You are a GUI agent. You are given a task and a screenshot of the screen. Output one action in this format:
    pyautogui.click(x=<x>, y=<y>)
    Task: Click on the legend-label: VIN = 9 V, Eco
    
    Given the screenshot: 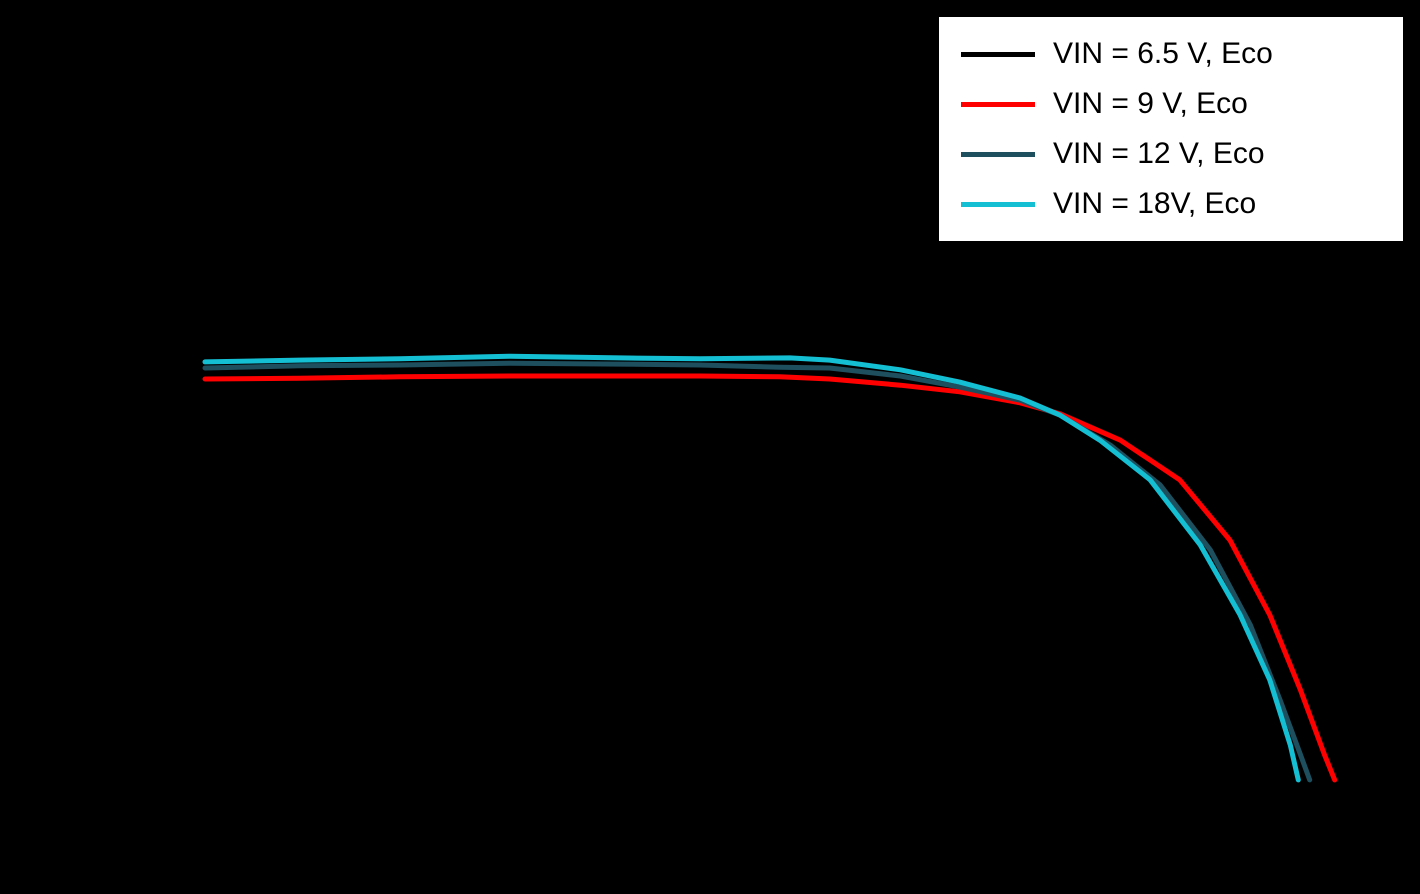 What is the action you would take?
    pyautogui.click(x=1150, y=103)
    